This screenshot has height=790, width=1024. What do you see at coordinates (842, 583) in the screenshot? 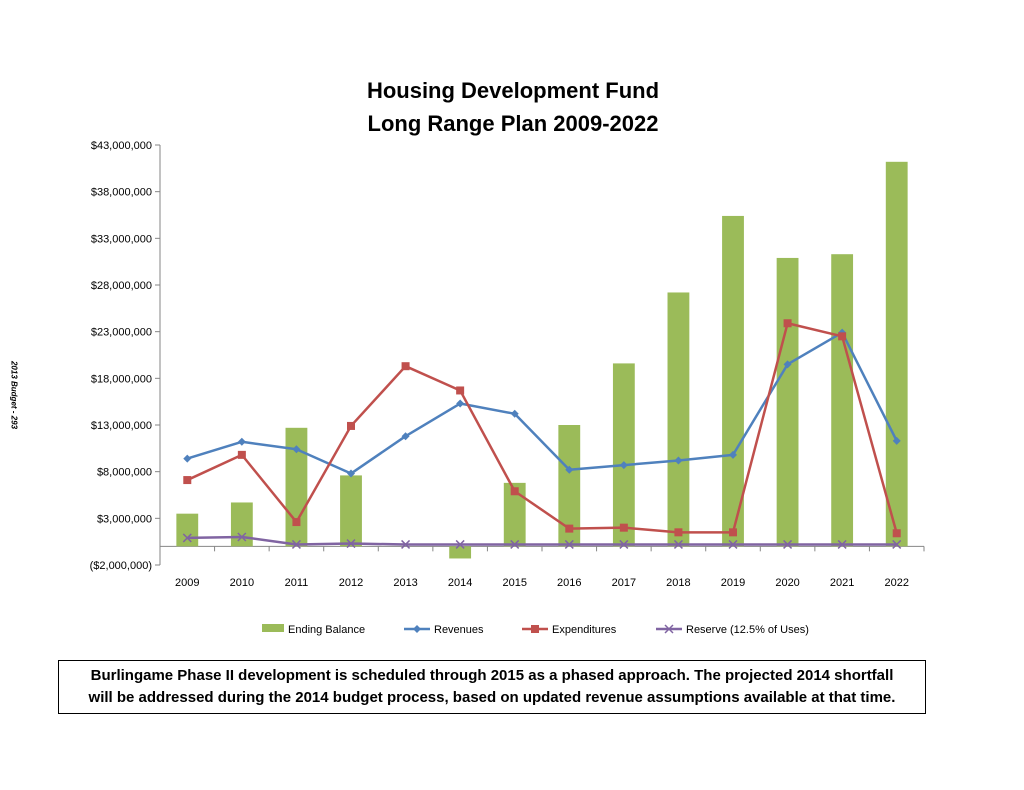
I see `x-tick-label: 2021` at bounding box center [842, 583].